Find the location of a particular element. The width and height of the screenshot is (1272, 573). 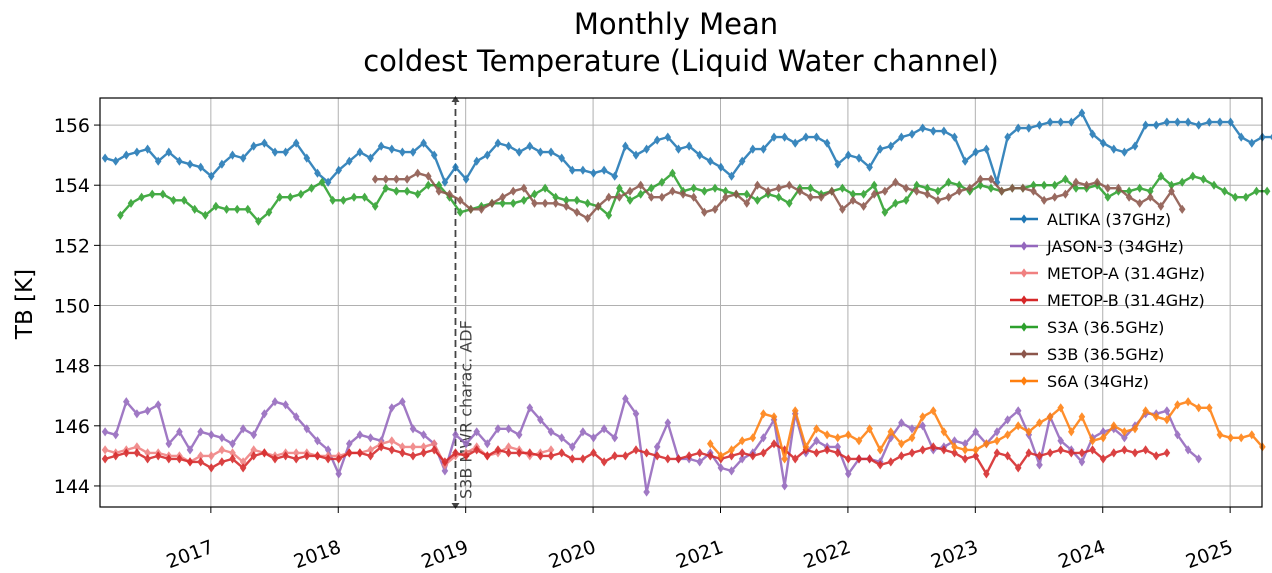

legend-item-altika: ALTIKA (37GHz) is located at coordinates (1090, 219).